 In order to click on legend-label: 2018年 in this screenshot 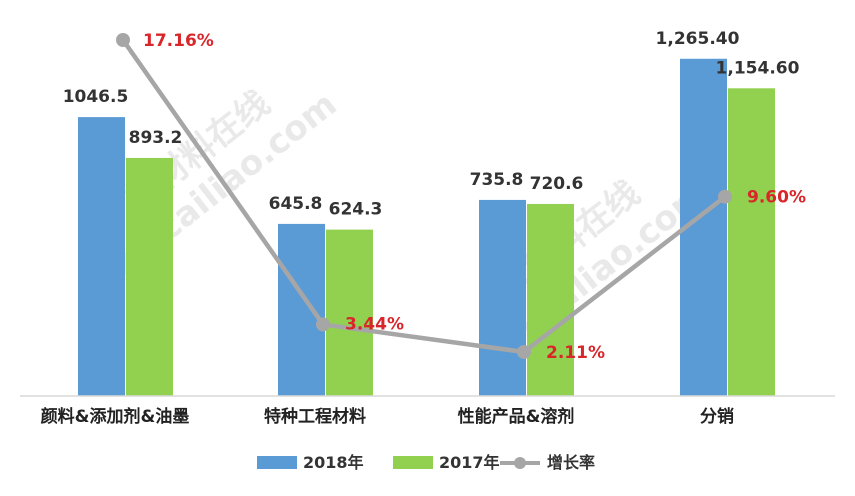, I will do `click(333, 462)`.